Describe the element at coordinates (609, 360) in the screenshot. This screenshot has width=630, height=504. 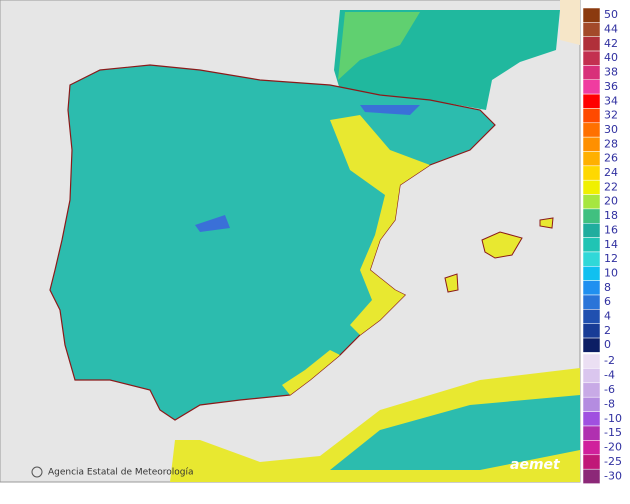
I see `legend-label: -2` at that location.